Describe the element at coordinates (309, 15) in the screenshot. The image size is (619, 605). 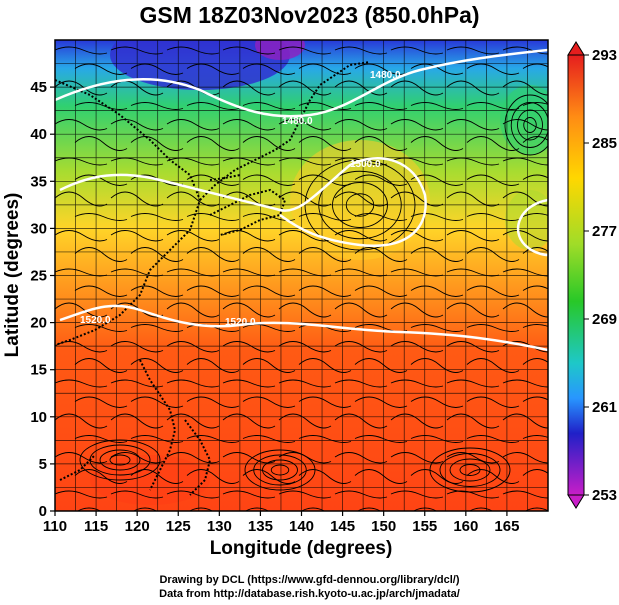
I see `map-title: GSM 18Z03Nov2023 (850.0hPa)` at that location.